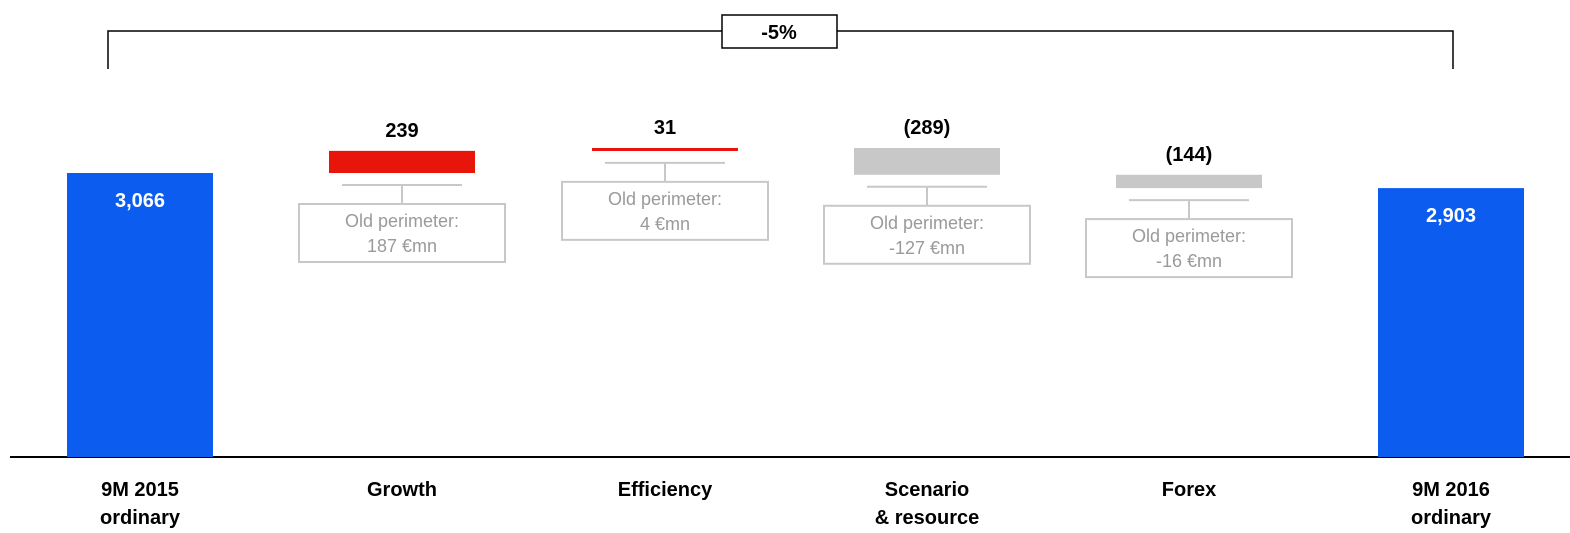 The width and height of the screenshot is (1570, 533). What do you see at coordinates (1145, 49) in the screenshot?
I see `change-bracket-right` at bounding box center [1145, 49].